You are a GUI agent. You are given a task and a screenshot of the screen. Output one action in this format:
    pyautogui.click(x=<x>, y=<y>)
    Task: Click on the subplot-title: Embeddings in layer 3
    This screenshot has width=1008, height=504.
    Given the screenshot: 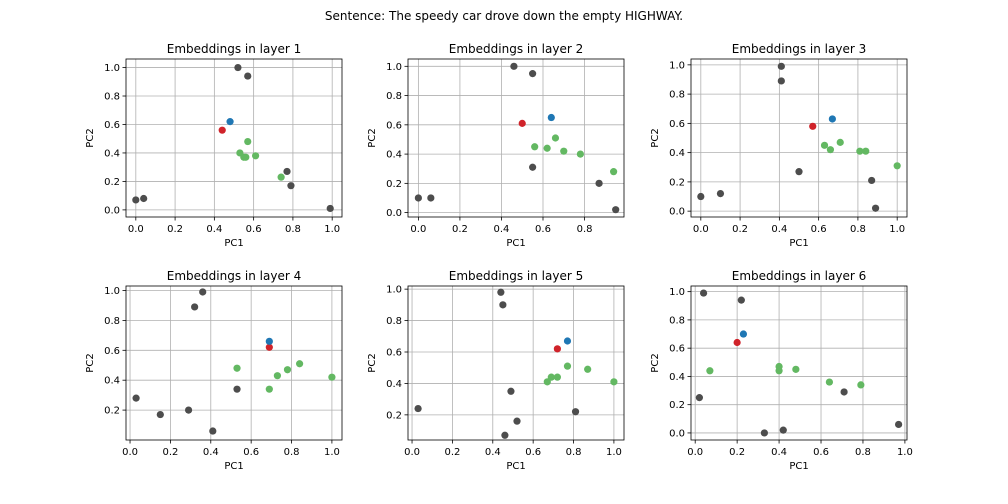 What is the action you would take?
    pyautogui.click(x=799, y=49)
    